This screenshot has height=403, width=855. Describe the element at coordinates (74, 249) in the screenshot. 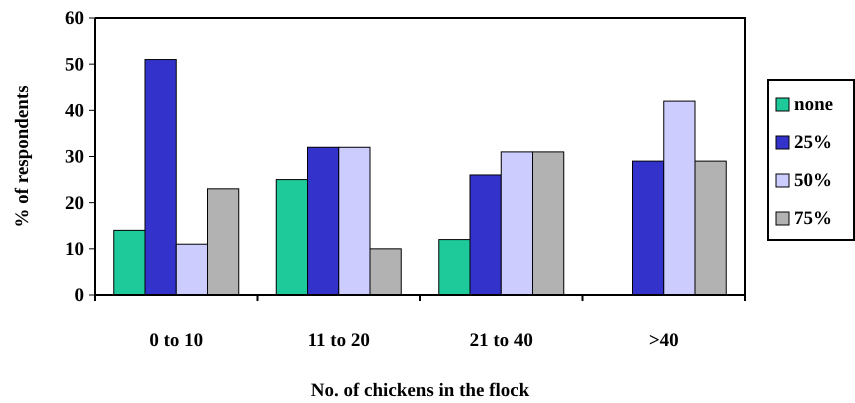

I see `y-tick-label: 10` at that location.